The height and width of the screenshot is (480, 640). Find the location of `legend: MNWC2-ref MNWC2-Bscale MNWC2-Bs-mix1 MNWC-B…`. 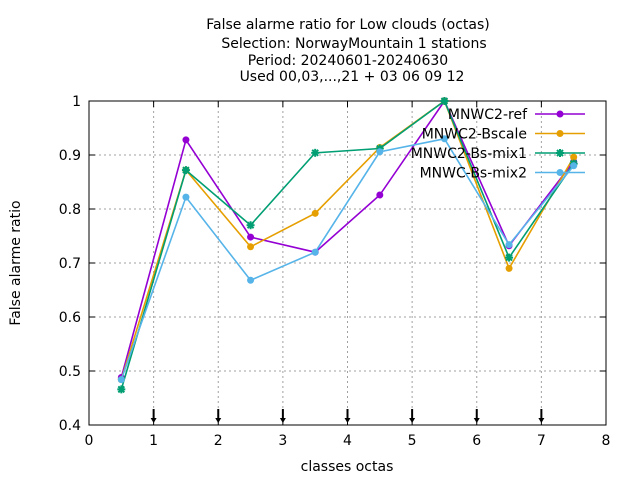

legend: MNWC2-ref MNWC2-Bscale MNWC2-Bs-mix1 MNWC-B… is located at coordinates (498, 144).